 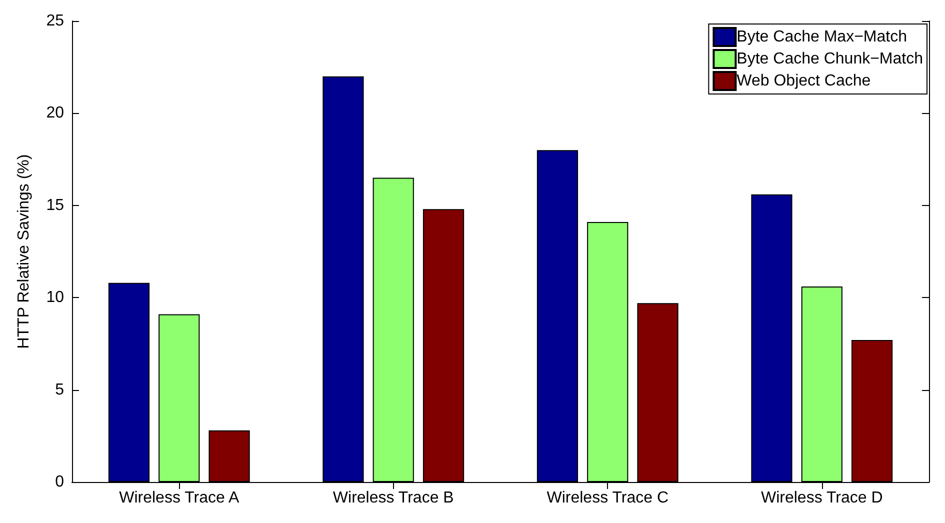 I want to click on legend-label: Web Object Cache, so click(x=803, y=81).